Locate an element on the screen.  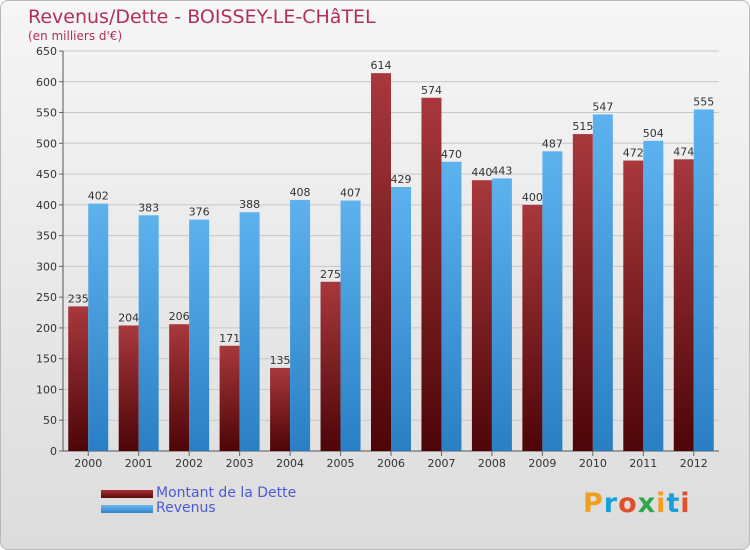
y-tick-label: 50 is located at coordinates (50, 420).